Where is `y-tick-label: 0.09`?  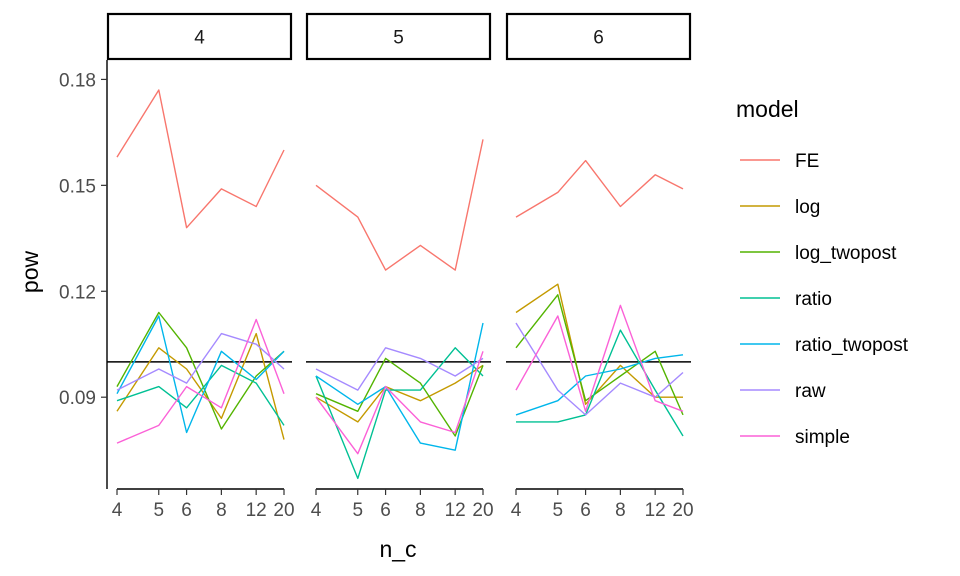 y-tick-label: 0.09 is located at coordinates (77, 398).